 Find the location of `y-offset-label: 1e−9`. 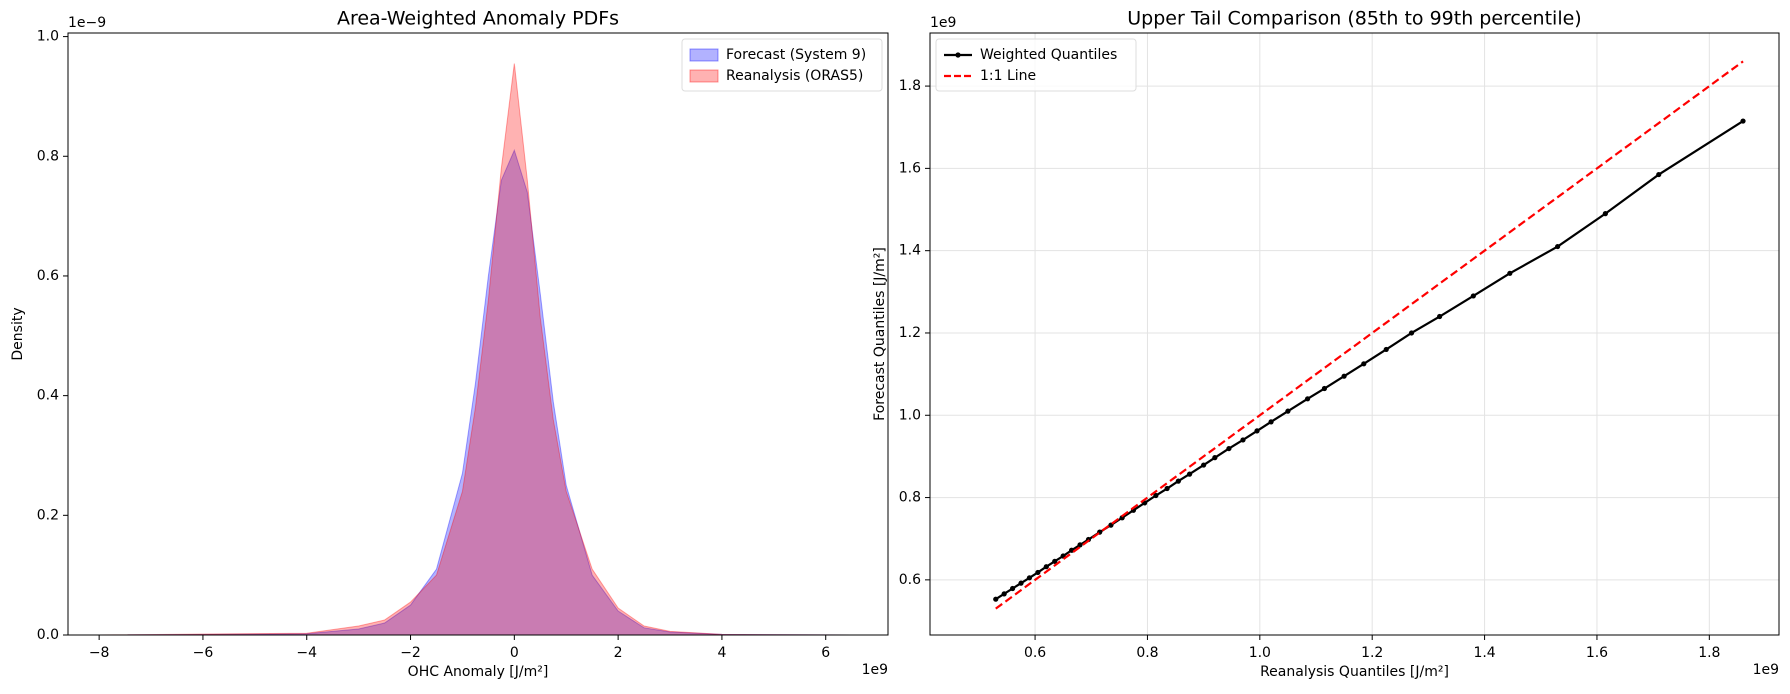

y-offset-label: 1e−9 is located at coordinates (87, 23).